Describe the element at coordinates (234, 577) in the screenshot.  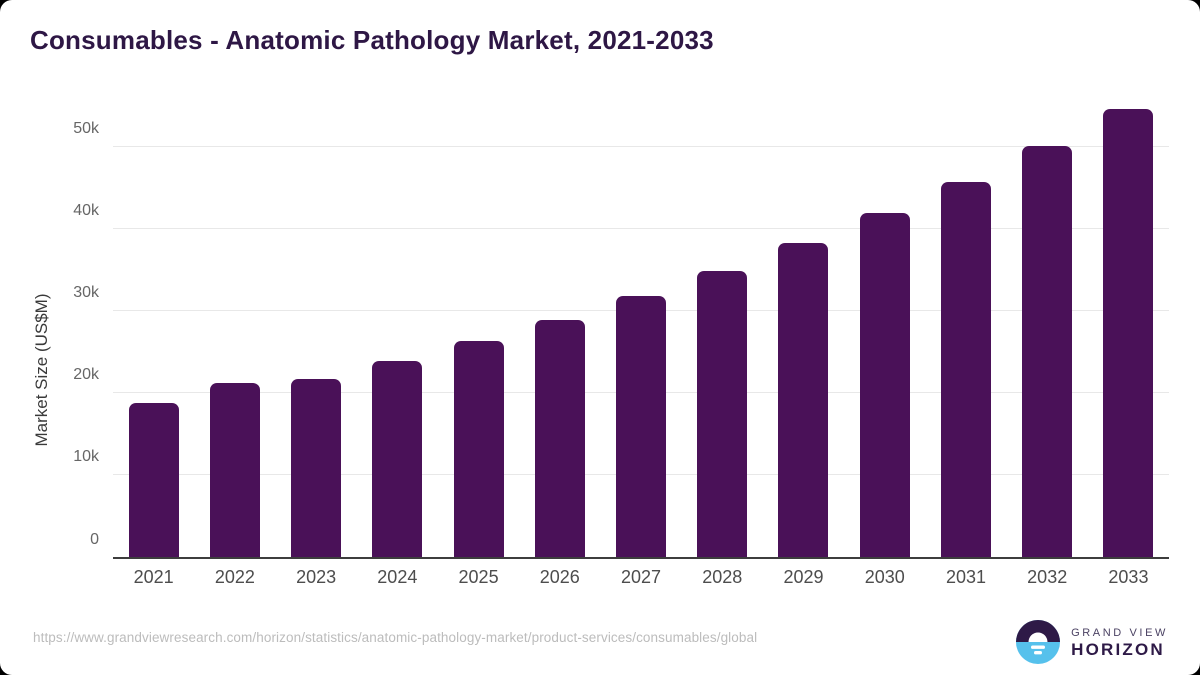
I see `x-tick-label-2022: 2022` at that location.